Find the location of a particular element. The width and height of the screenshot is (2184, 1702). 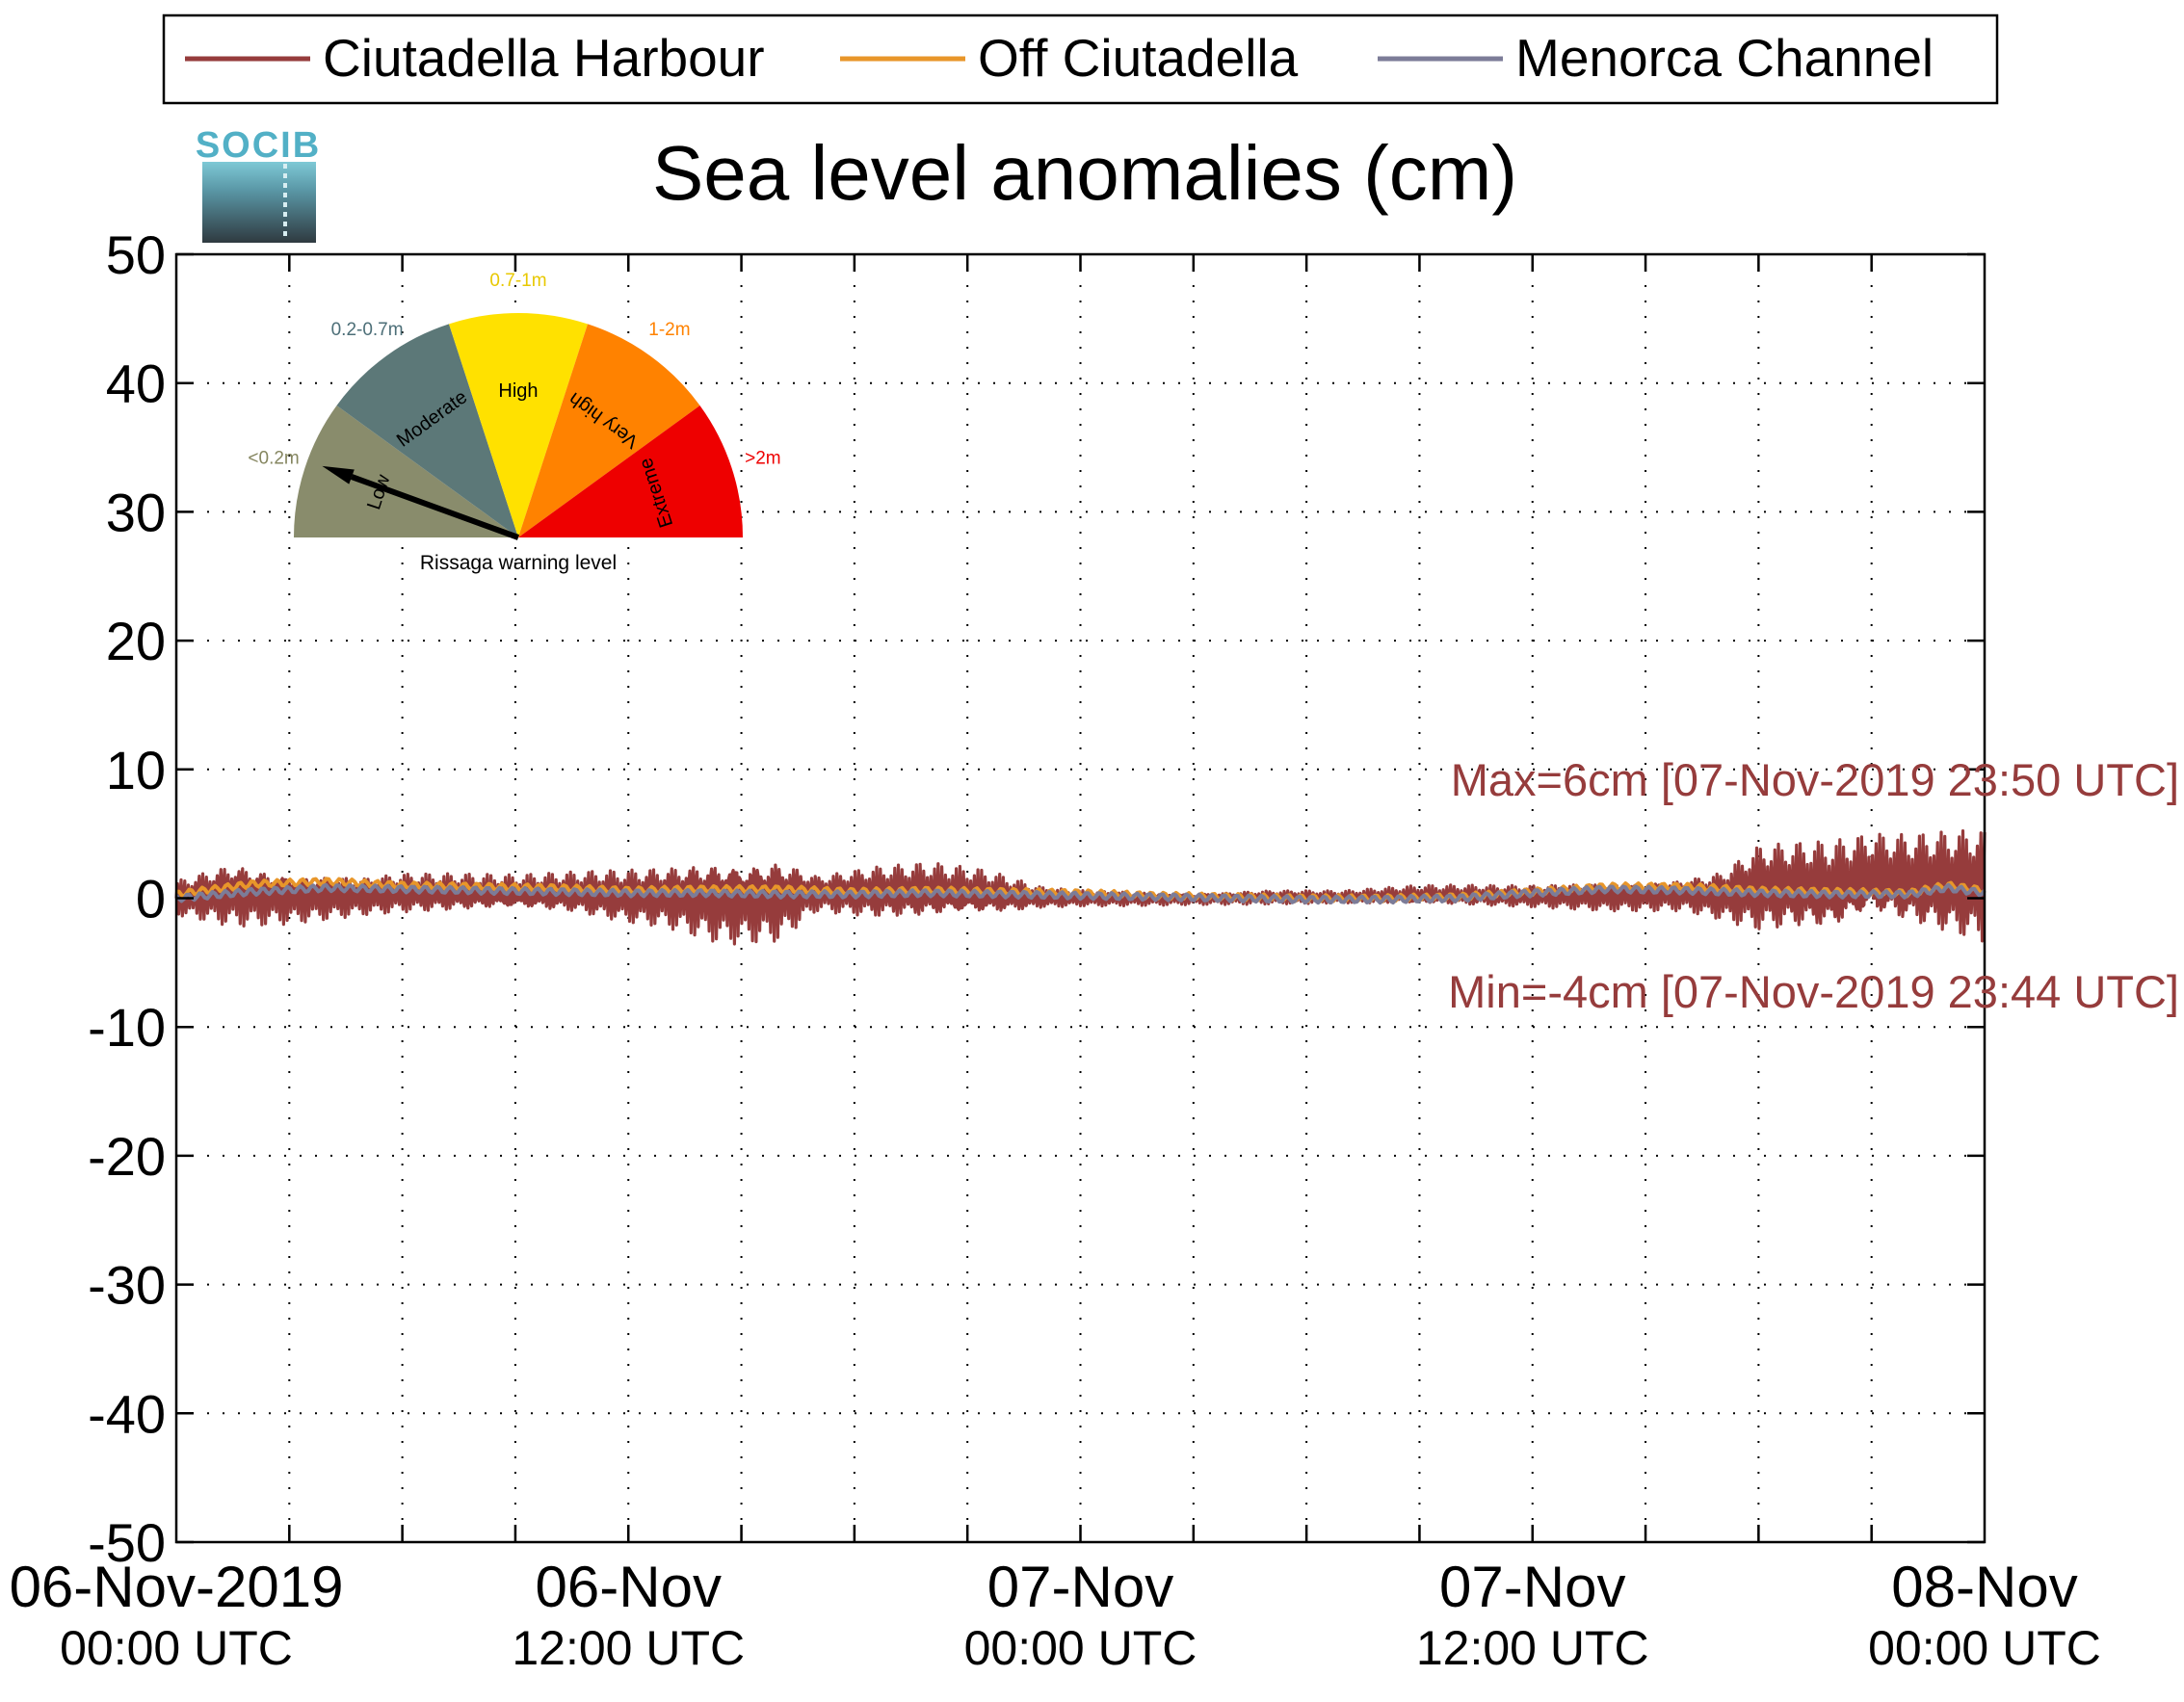

series-line-ciutadella-harbour is located at coordinates (1080, 887).